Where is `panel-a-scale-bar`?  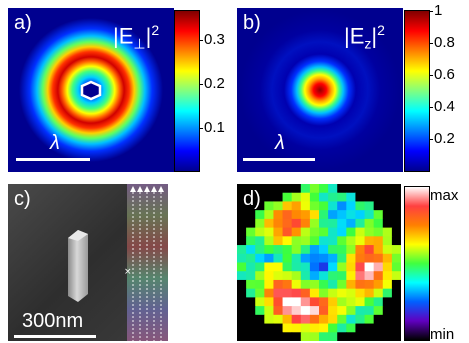 panel-a-scale-bar is located at coordinates (53, 159).